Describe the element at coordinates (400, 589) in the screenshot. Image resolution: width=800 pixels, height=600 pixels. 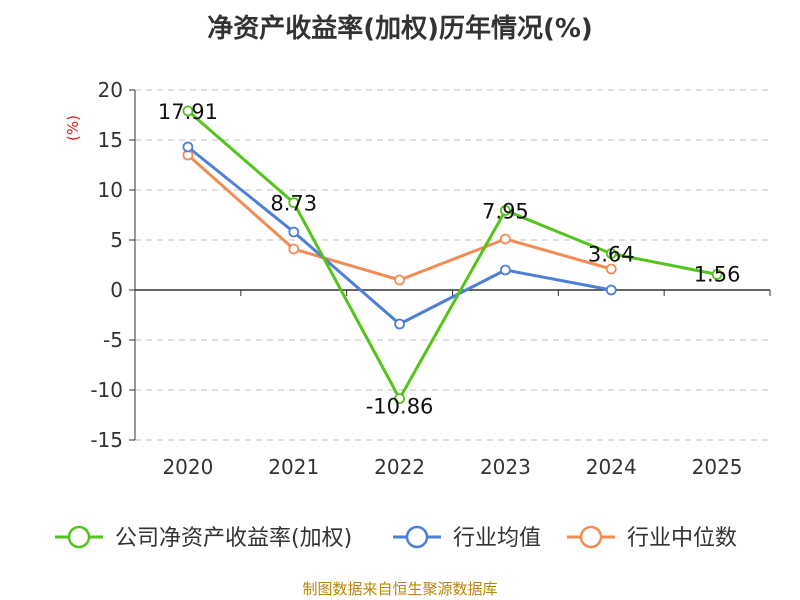
I see `source-note: 制图数据来自恒生聚源数据库` at that location.